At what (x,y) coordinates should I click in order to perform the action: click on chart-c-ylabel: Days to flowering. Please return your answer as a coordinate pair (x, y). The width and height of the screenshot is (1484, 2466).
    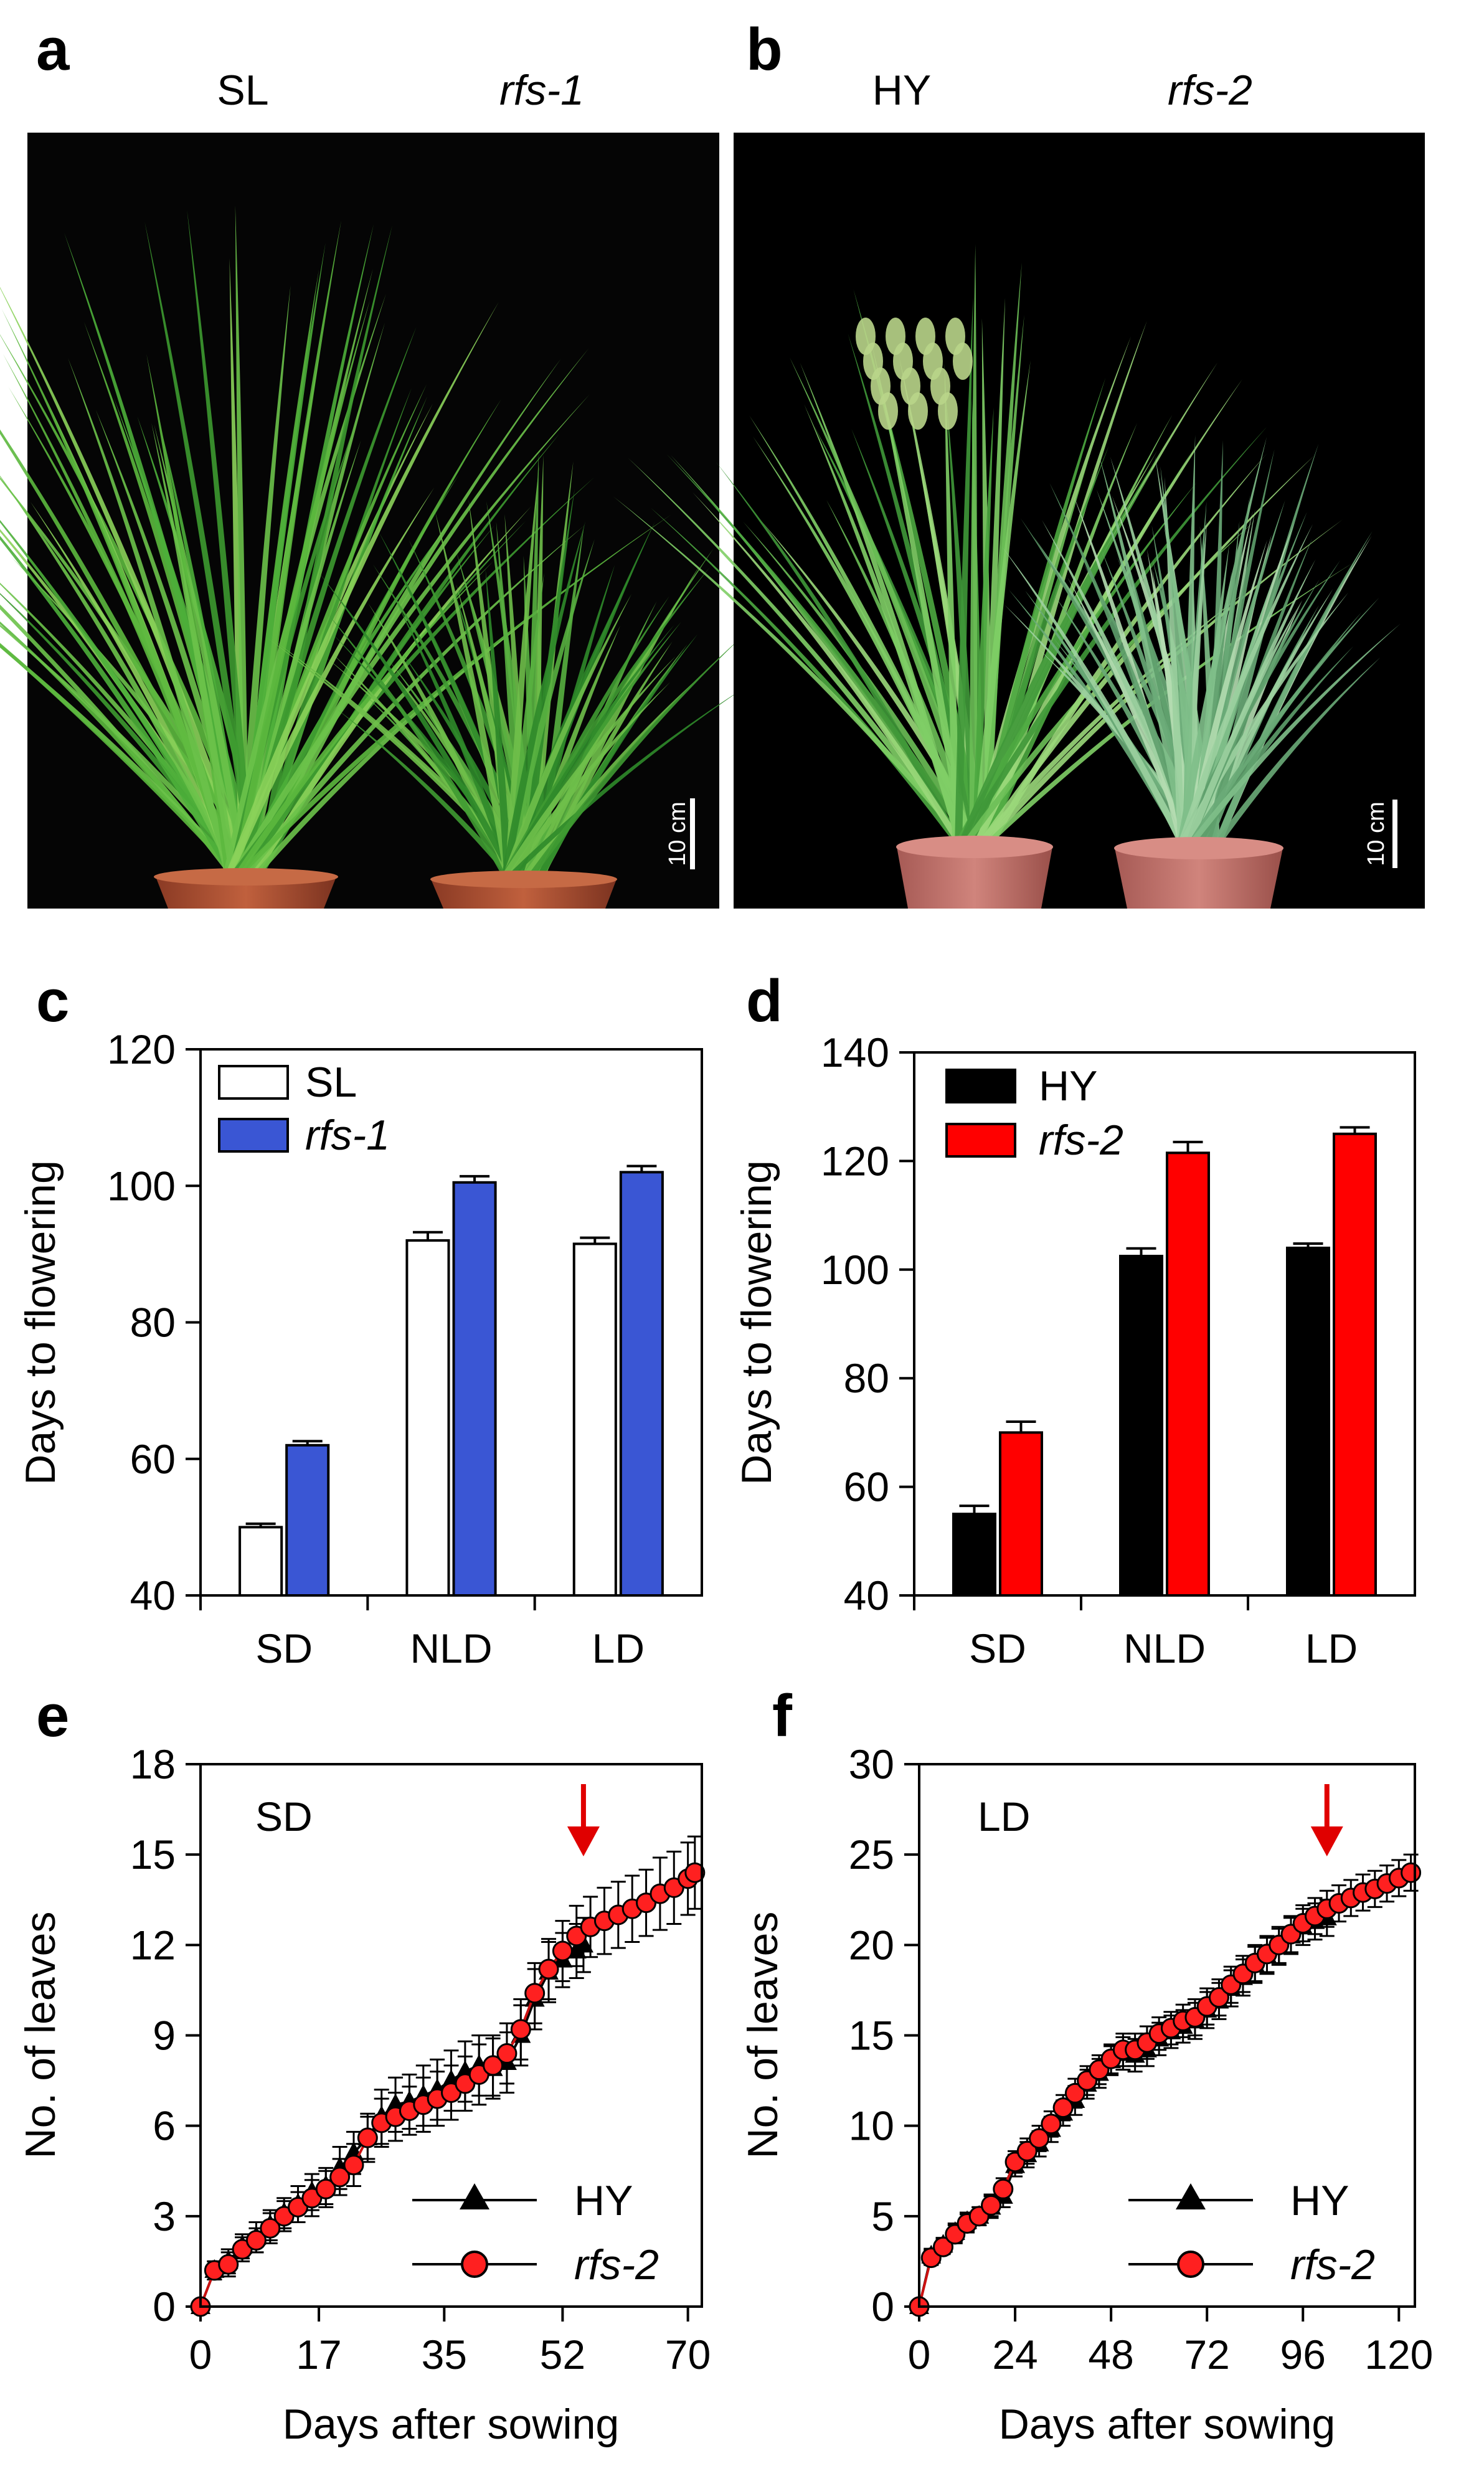
    Looking at the image, I should click on (40, 1322).